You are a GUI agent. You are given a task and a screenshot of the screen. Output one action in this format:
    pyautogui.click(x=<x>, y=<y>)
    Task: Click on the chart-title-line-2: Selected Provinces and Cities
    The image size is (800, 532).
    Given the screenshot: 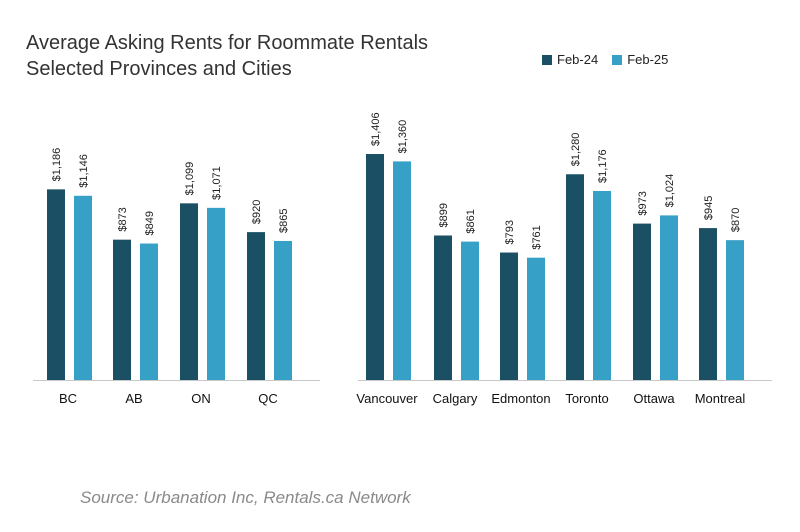 What is the action you would take?
    pyautogui.click(x=159, y=69)
    